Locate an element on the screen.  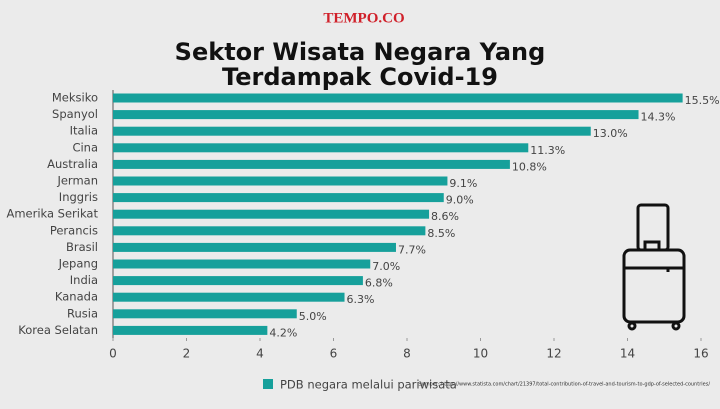
suitcase-icon is located at coordinates (654, 267).